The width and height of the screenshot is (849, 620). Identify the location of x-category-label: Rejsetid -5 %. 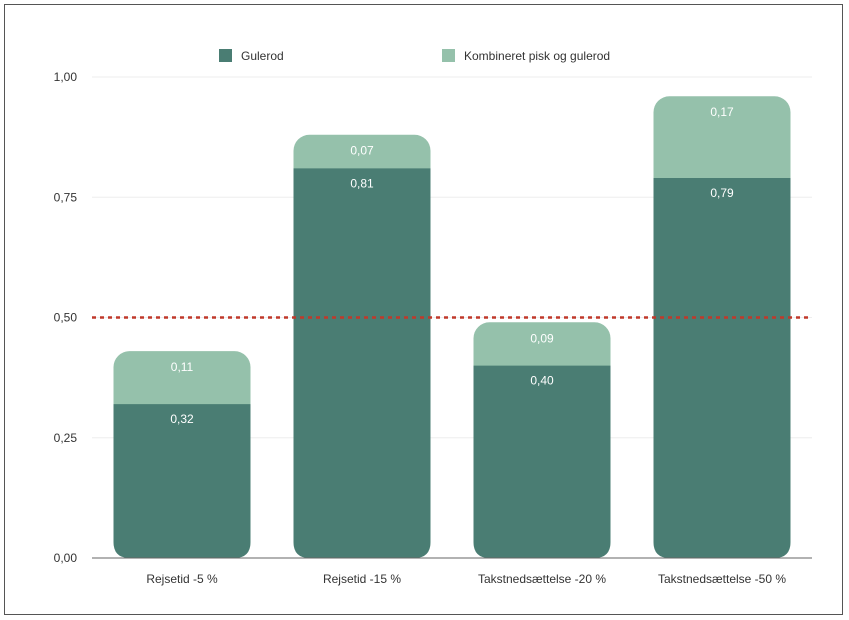
(182, 579).